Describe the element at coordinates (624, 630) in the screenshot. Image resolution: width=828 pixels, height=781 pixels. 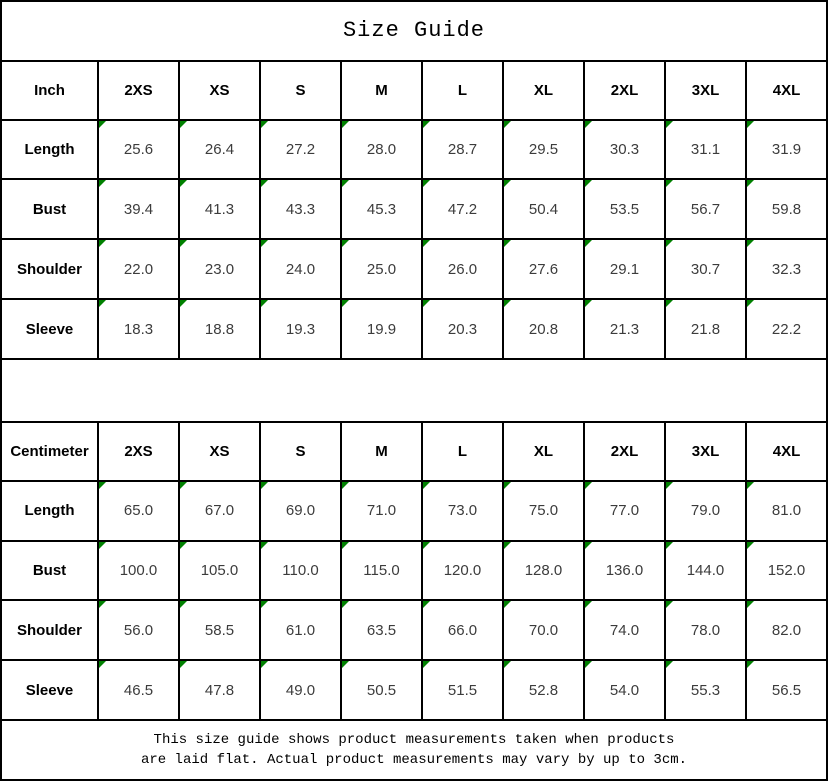
I see `measurement-value: 74.0` at that location.